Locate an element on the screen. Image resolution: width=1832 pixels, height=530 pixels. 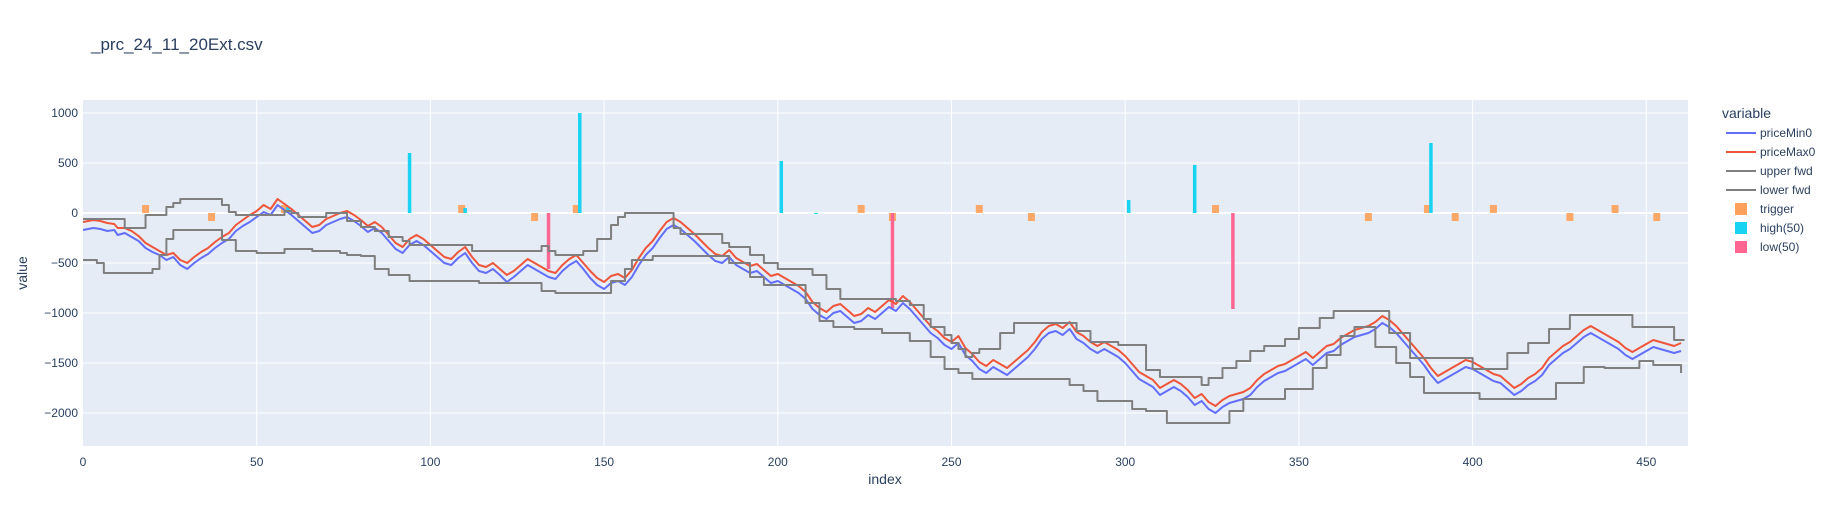
legend-label: low(50) is located at coordinates (1779, 247).